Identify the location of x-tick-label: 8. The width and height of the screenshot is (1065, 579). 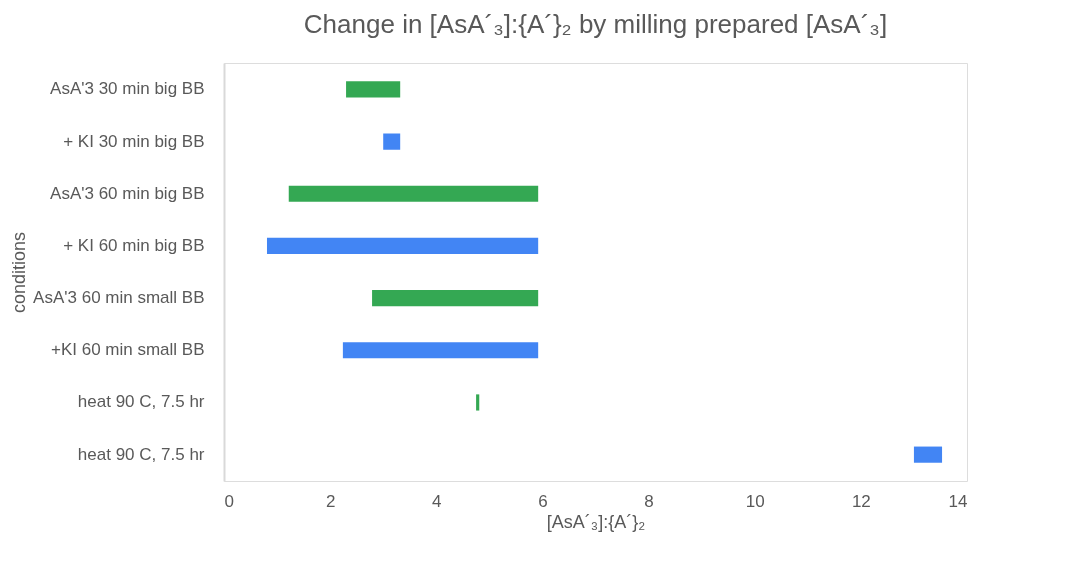
(649, 501).